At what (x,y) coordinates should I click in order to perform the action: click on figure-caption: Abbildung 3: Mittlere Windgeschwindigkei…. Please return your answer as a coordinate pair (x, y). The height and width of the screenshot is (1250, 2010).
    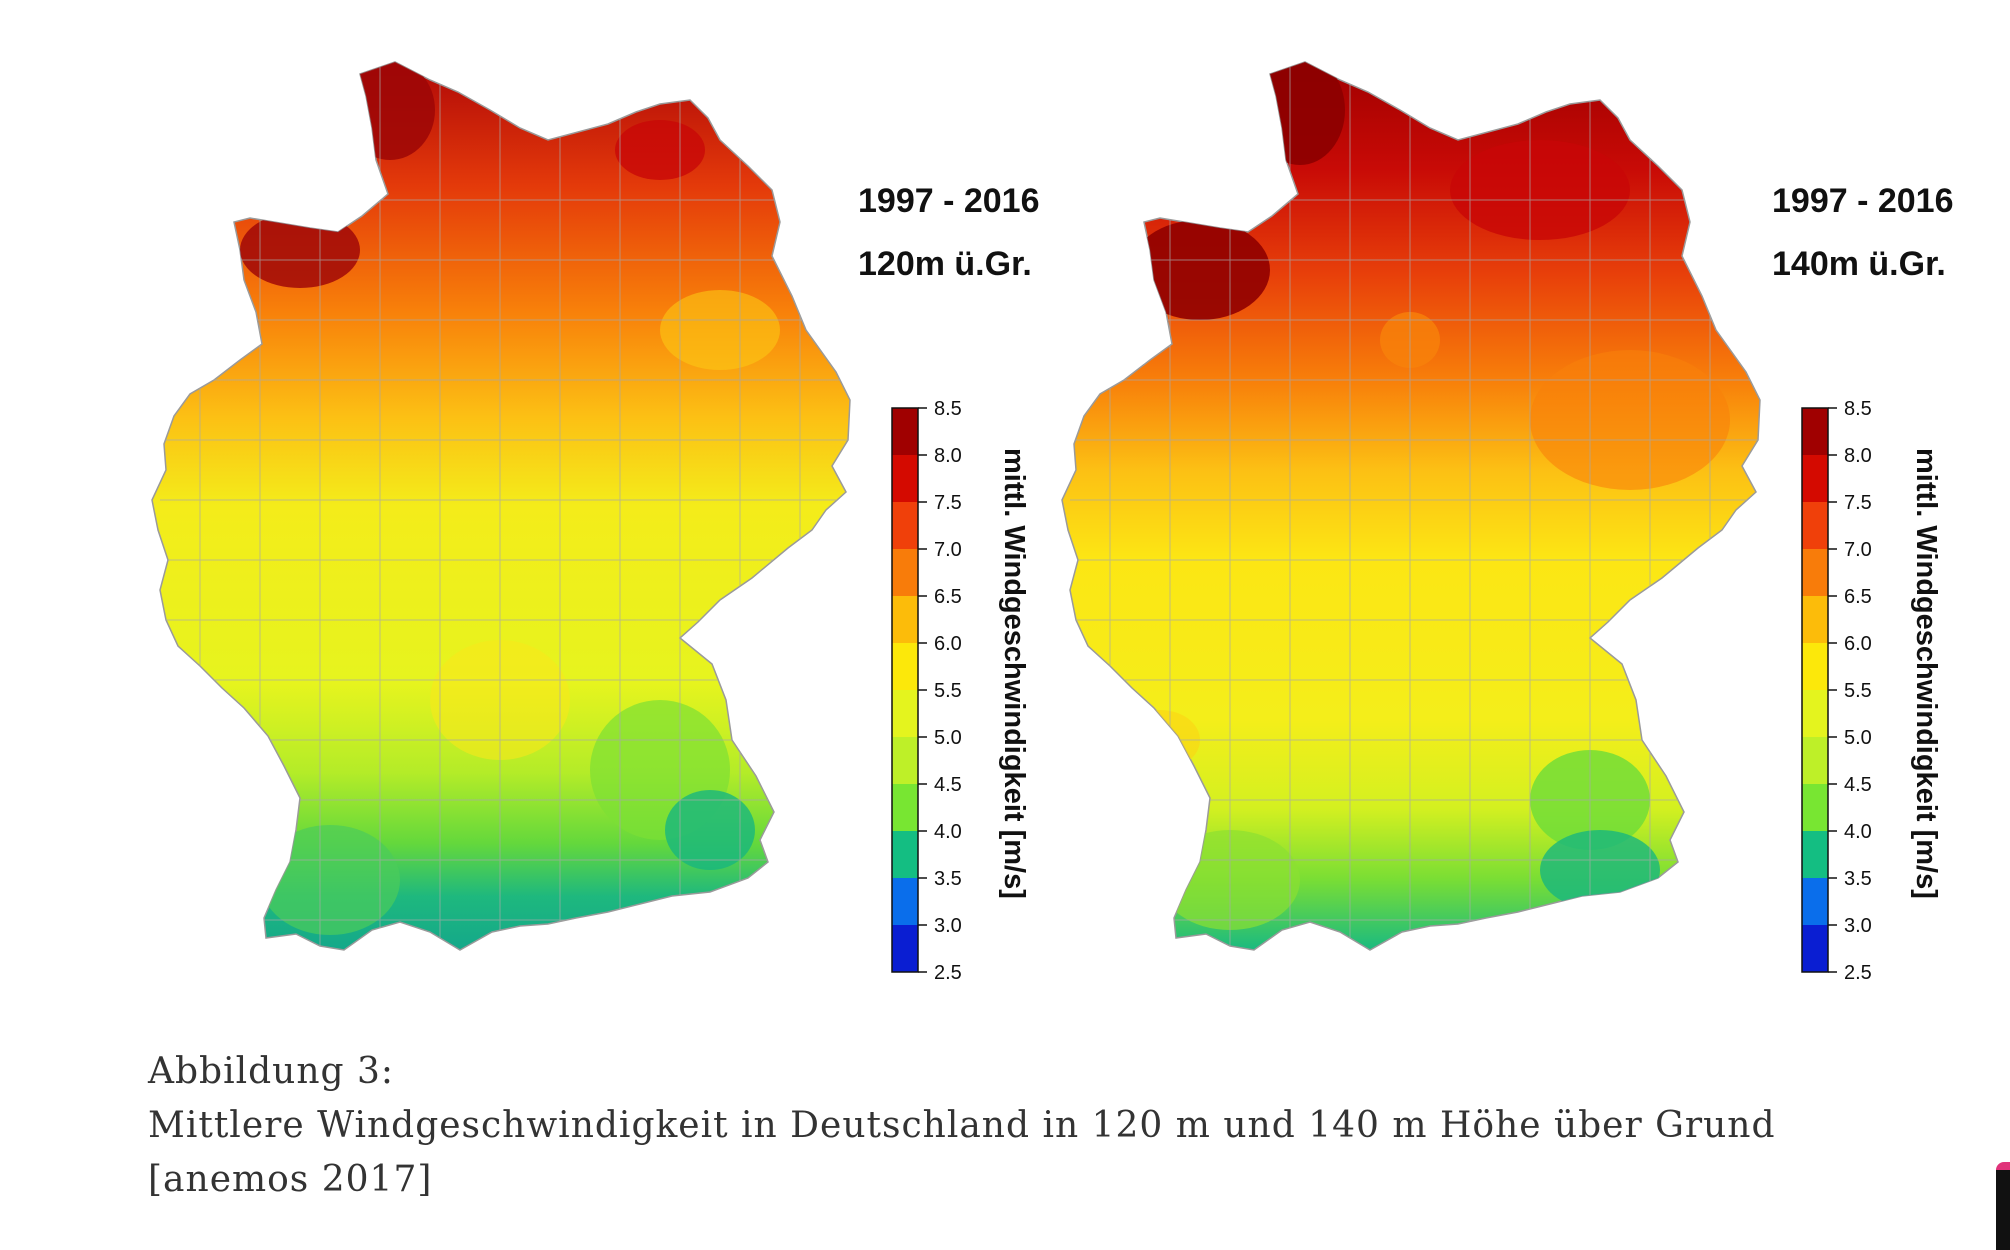
    Looking at the image, I should click on (962, 1126).